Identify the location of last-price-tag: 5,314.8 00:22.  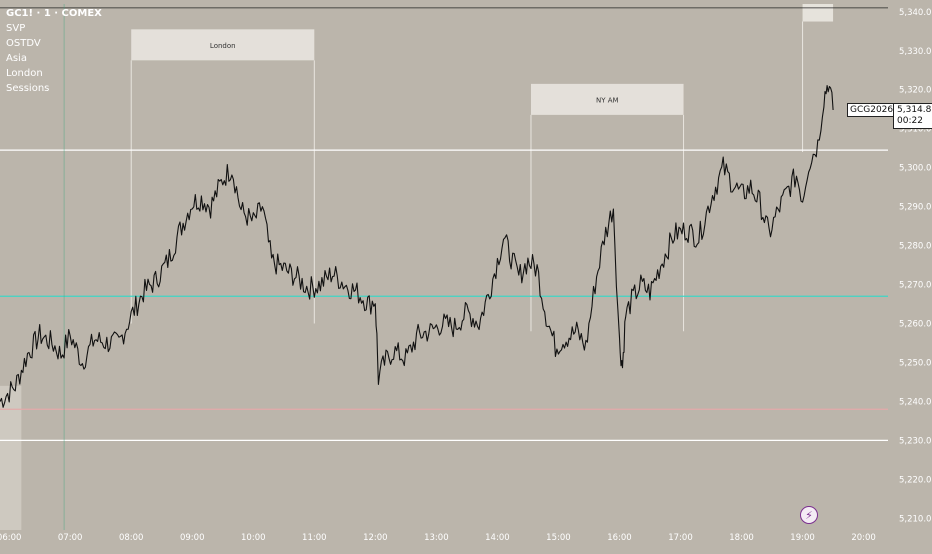
(912, 116).